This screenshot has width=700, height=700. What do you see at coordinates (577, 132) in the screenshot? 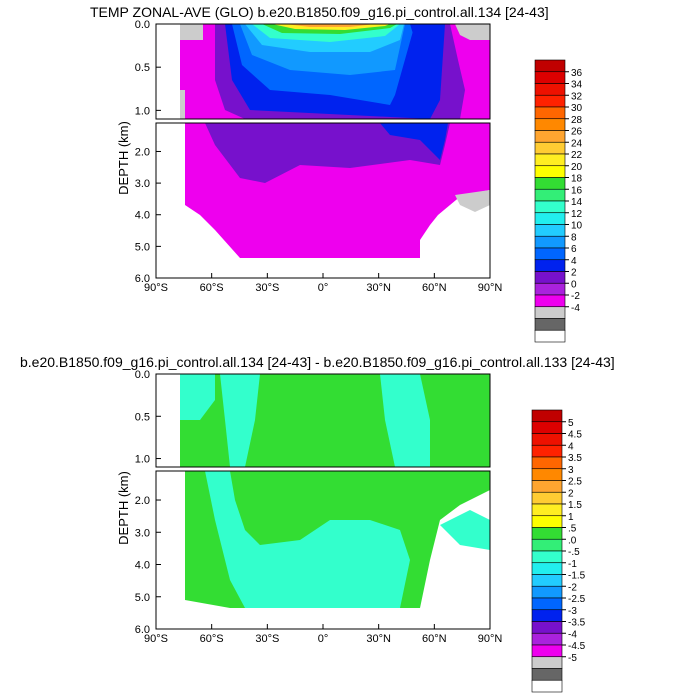
I see `colorbar-label: 26` at bounding box center [577, 132].